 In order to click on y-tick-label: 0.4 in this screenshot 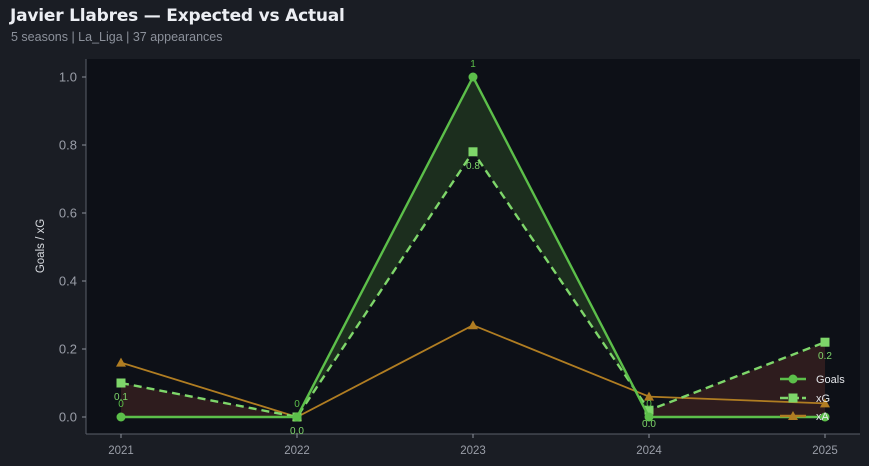, I will do `click(68, 281)`.